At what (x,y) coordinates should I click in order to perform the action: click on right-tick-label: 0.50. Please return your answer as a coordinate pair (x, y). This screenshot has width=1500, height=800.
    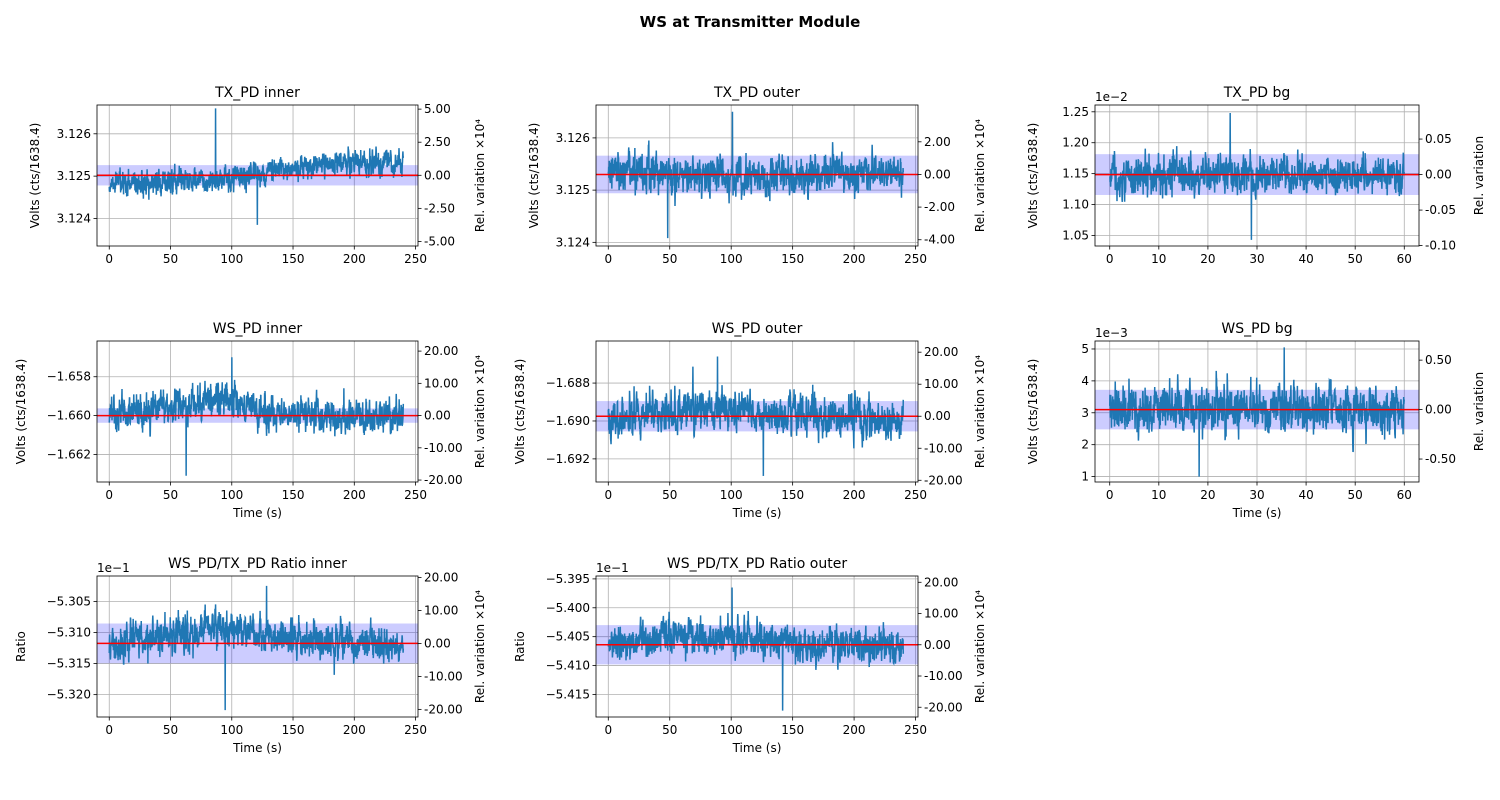
    Looking at the image, I should click on (1438, 360).